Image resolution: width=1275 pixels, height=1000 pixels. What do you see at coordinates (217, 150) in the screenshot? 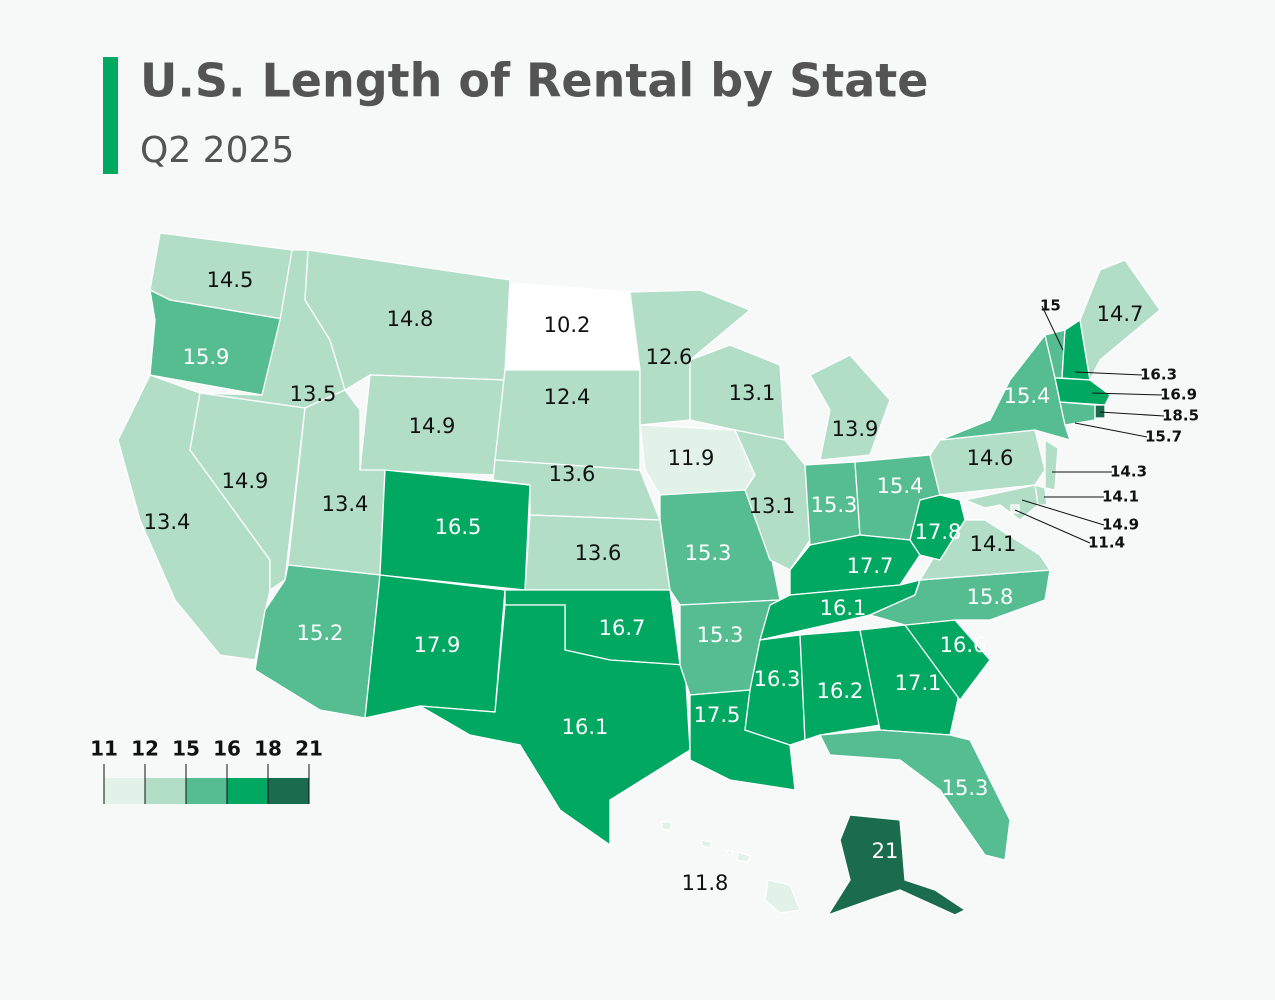
I see `chart-subtitle: Q2 2025` at bounding box center [217, 150].